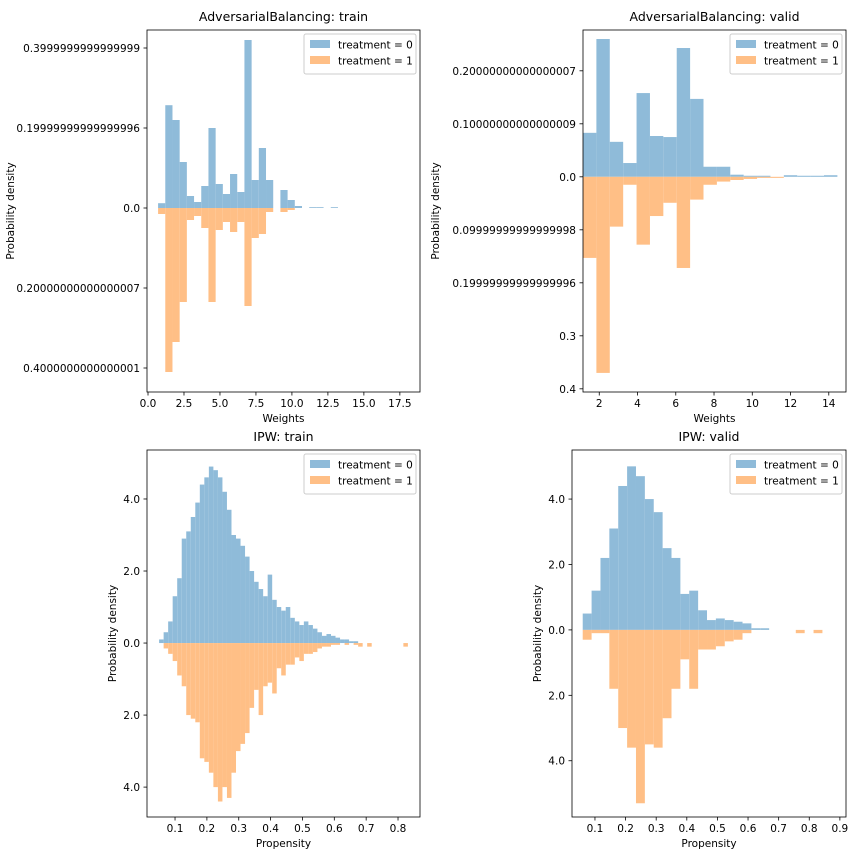  Describe the element at coordinates (283, 16) in the screenshot. I see `chart-title: AdversarialBalancing: train` at that location.